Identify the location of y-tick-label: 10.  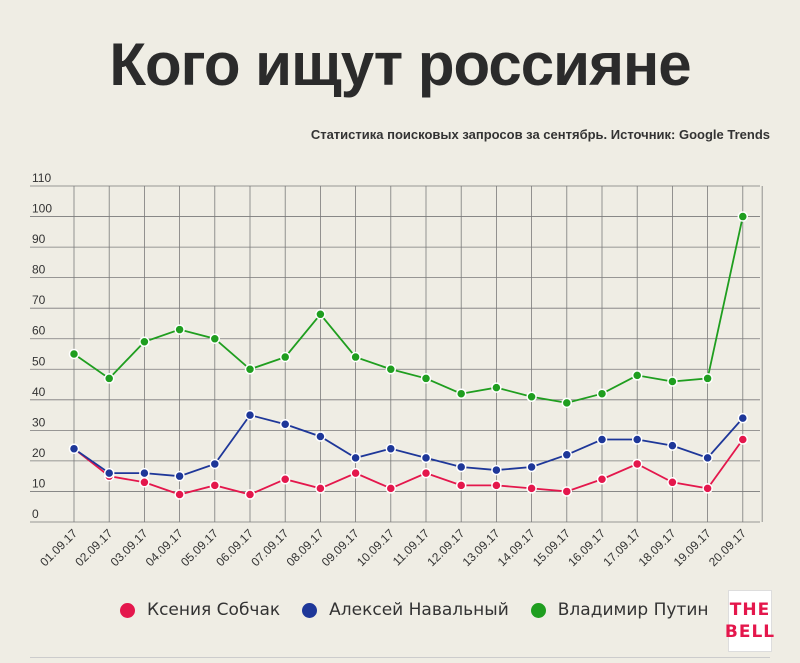
(39, 483).